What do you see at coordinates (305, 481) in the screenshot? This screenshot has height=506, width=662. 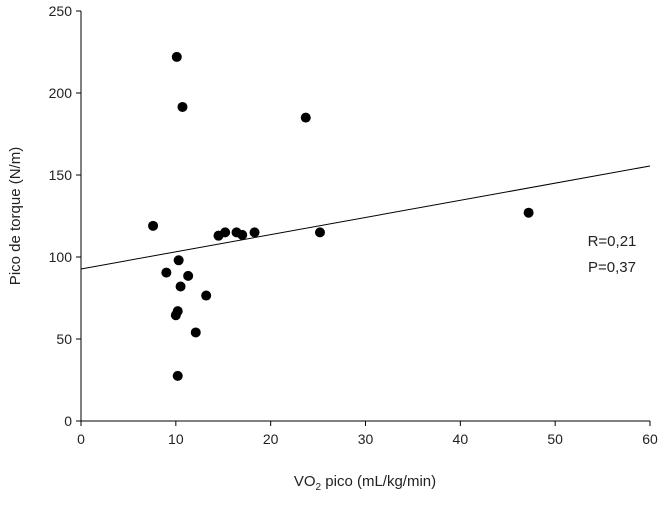 I see `x-label-prefix: VO` at bounding box center [305, 481].